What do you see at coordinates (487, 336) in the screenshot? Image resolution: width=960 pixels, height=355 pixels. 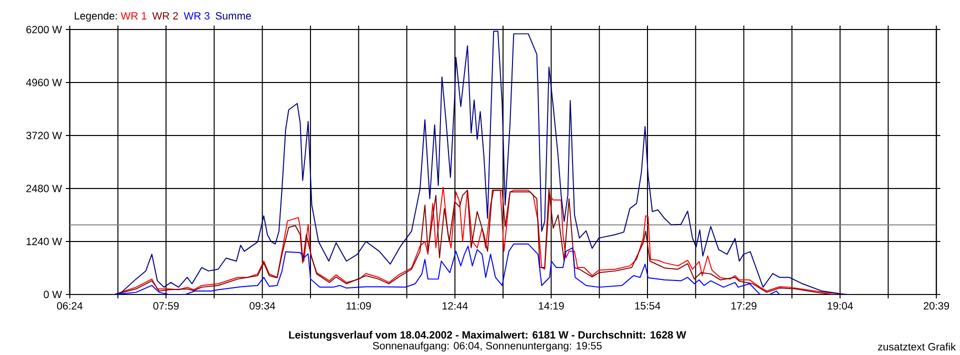 I see `text: Leistungsverlauf vom 18.04.2002 - Maximalwert: 6181 W - Durchschnitt: 1628 W` at bounding box center [487, 336].